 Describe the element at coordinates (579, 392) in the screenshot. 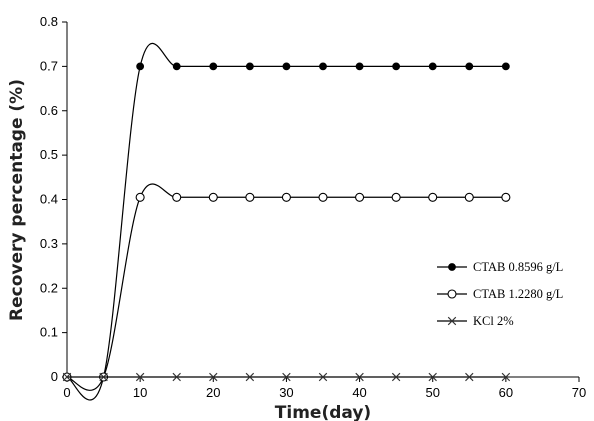

I see `x-tick-label: 70` at that location.